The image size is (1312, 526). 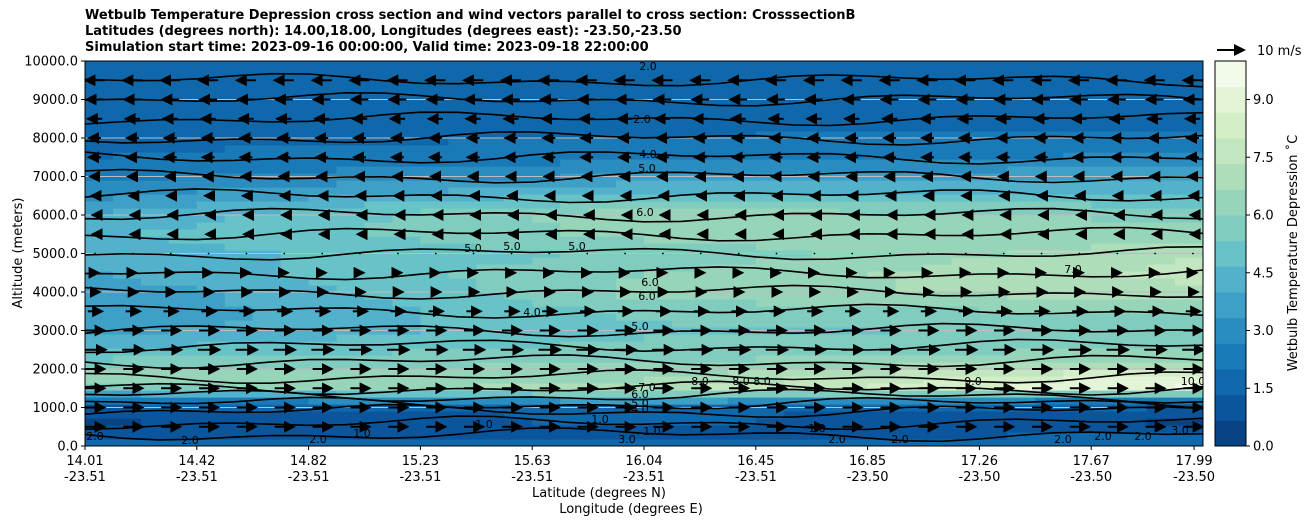 What do you see at coordinates (647, 296) in the screenshot?
I see `contour-label: 6.0` at bounding box center [647, 296].